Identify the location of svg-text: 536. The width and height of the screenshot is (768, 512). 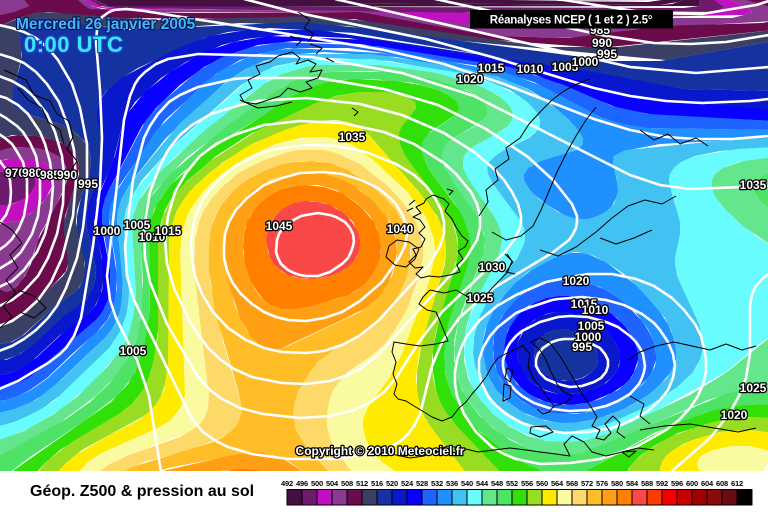
(452, 483).